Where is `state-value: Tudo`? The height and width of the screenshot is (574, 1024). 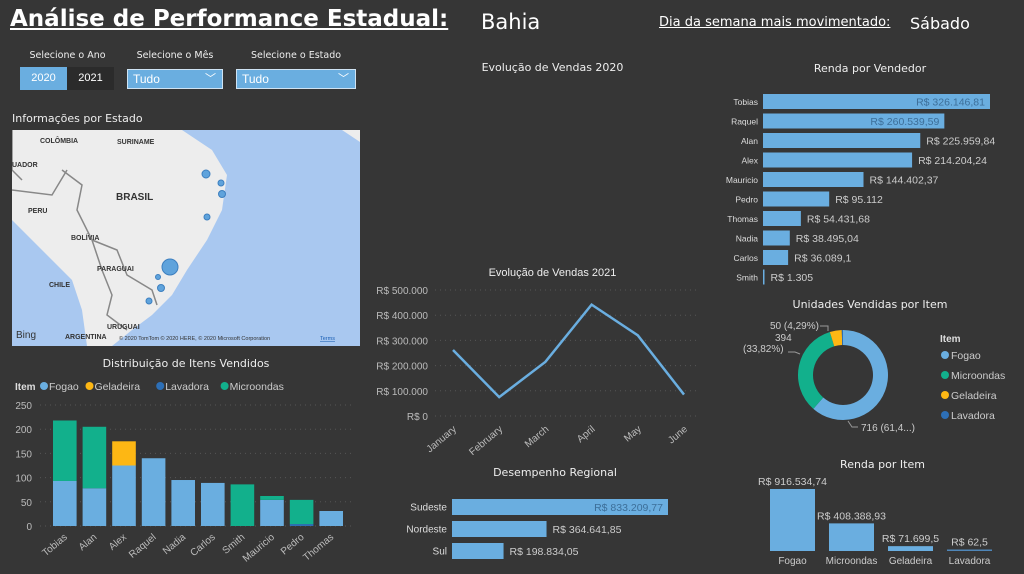 state-value: Tudo is located at coordinates (255, 79).